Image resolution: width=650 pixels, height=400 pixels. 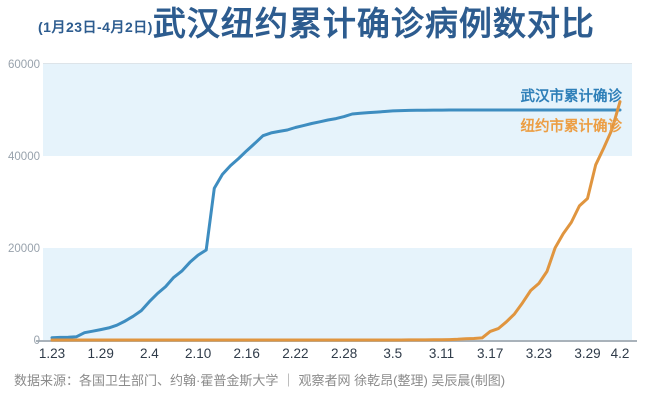 What do you see at coordinates (572, 110) in the screenshot?
I see `chart-legend: 武汉市累计确诊 纽约市累计确诊` at bounding box center [572, 110].